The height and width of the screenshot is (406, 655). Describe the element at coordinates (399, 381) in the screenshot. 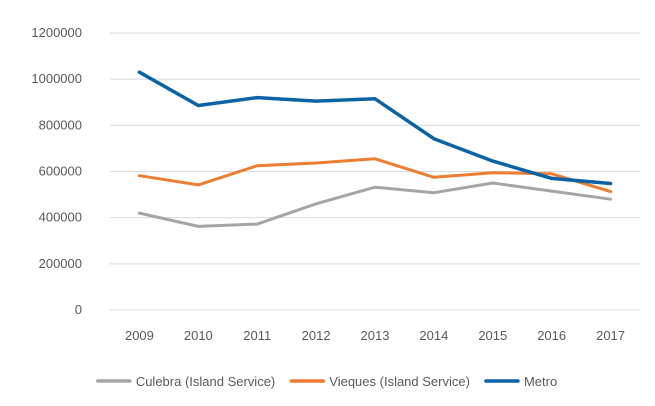

I see `legend-label: Vieques (Island Service)` at that location.